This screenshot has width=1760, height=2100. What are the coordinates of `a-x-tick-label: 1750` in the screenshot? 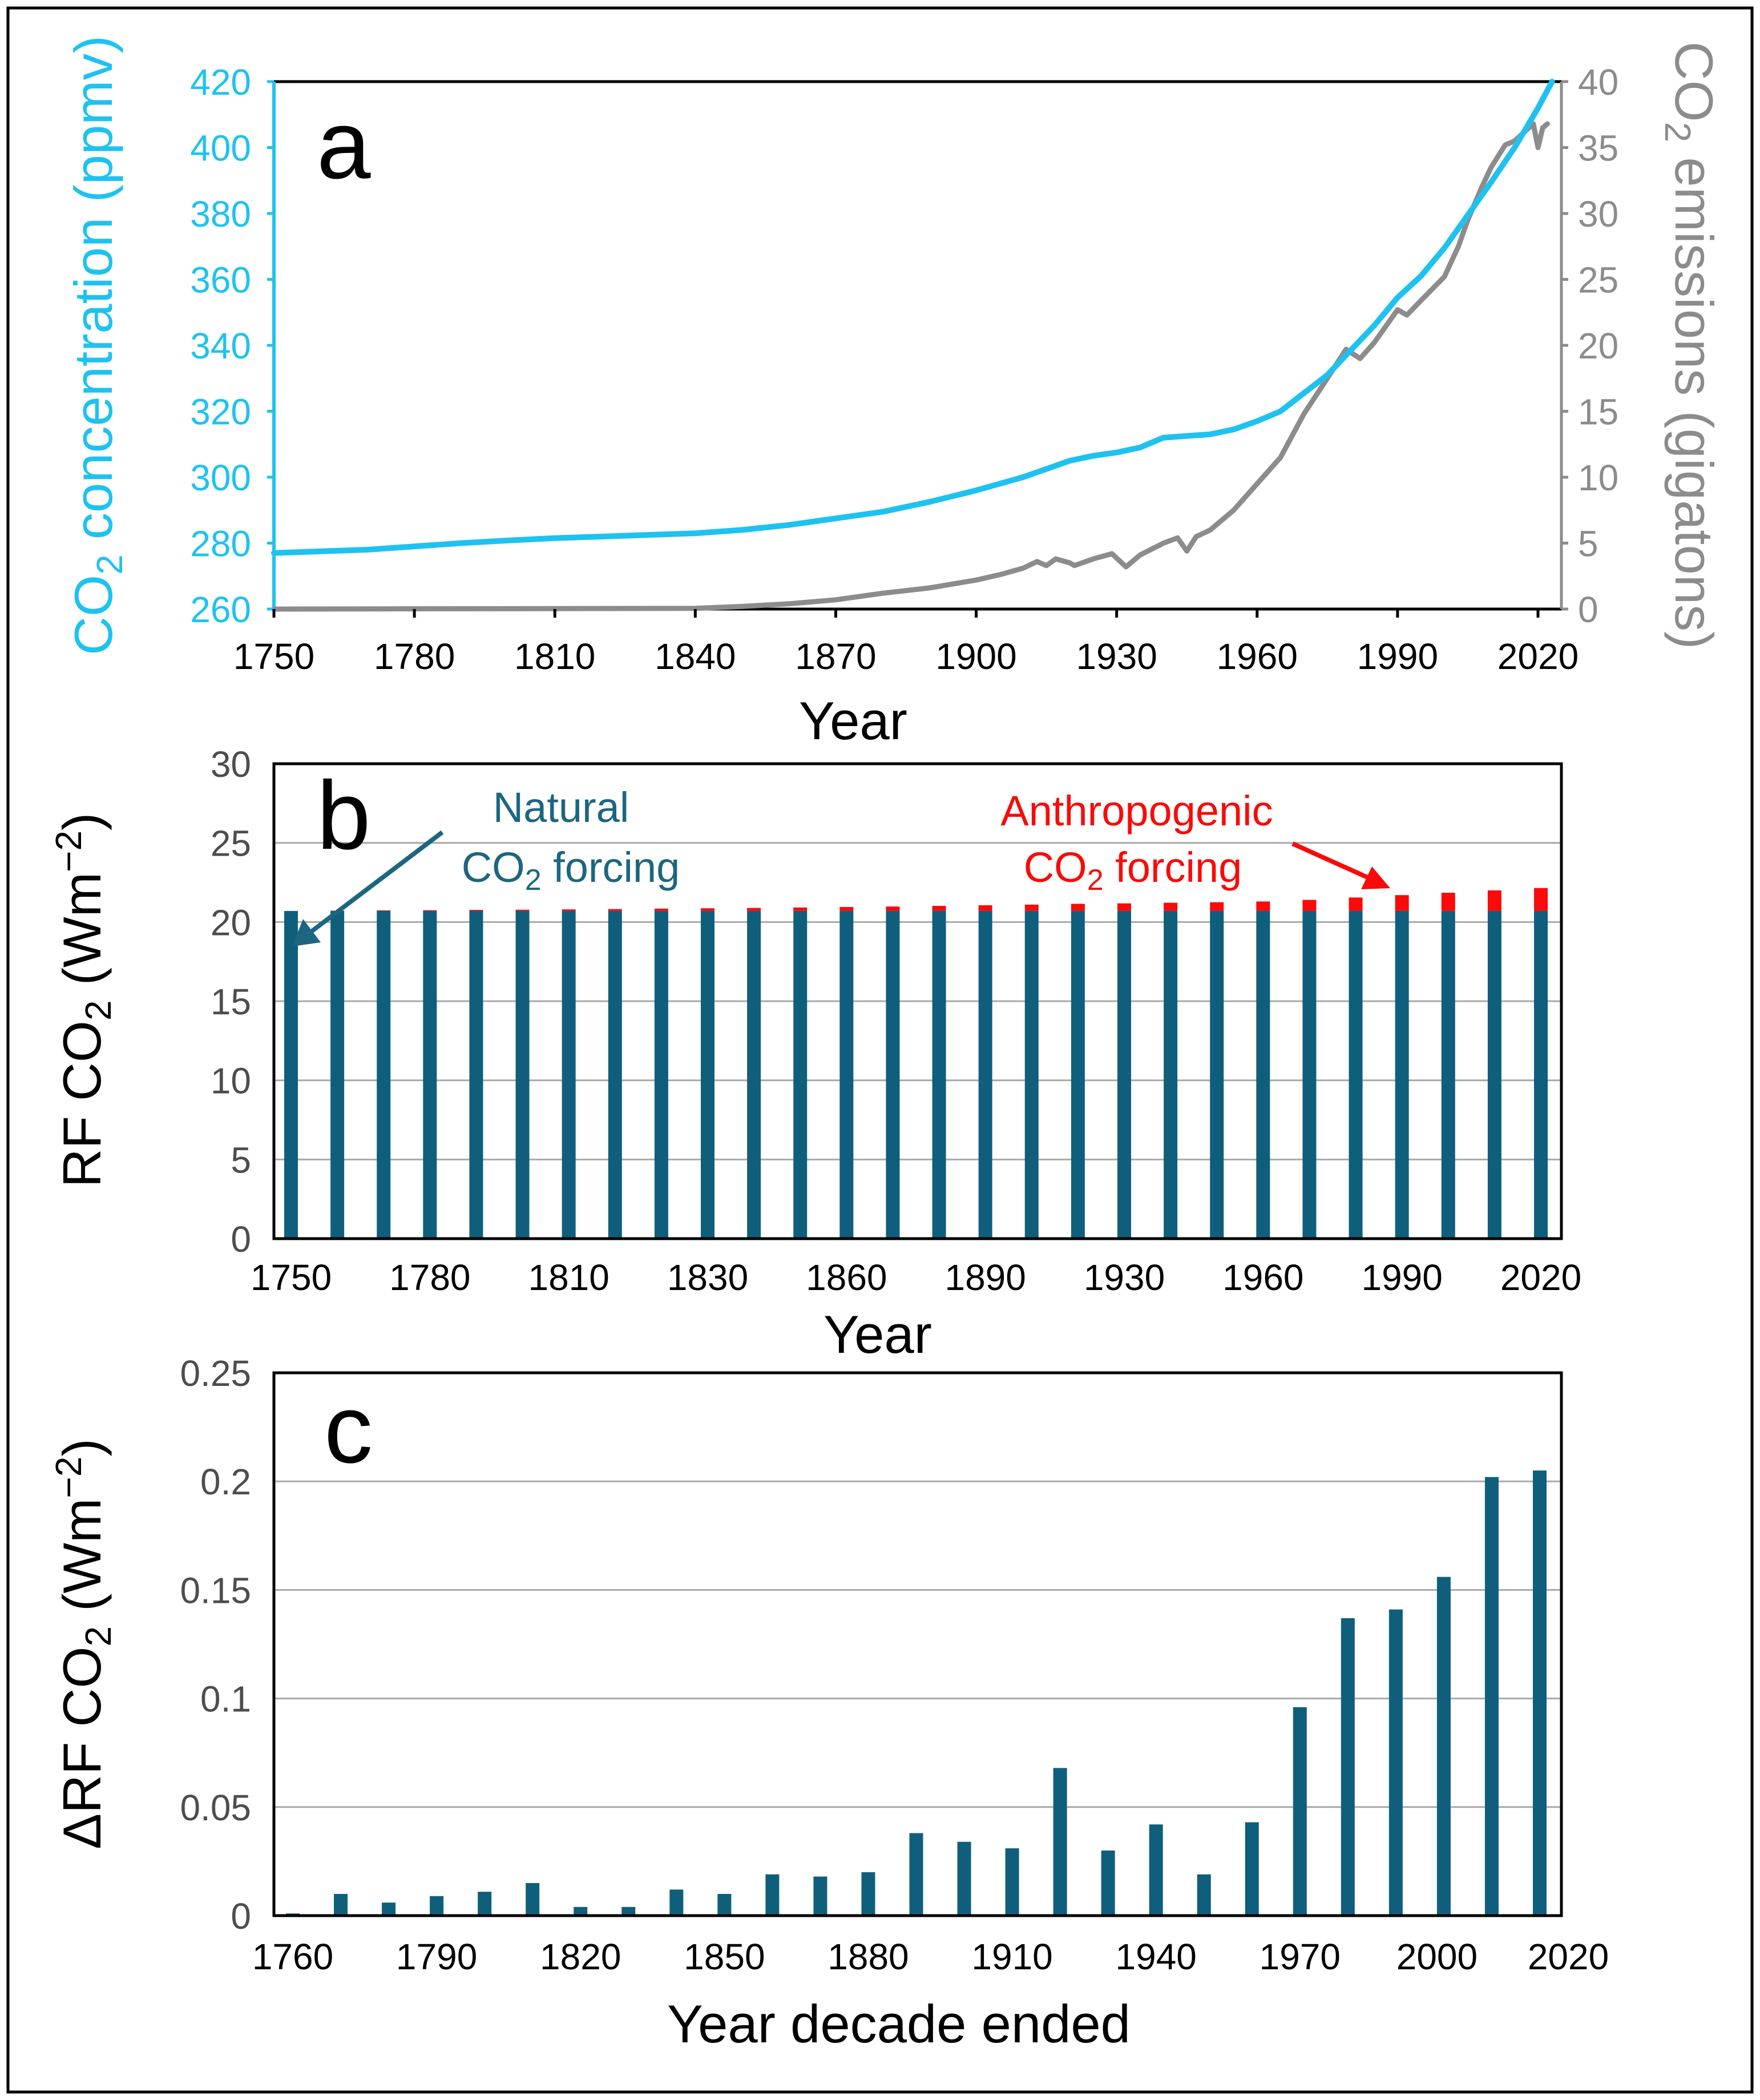 It's located at (273, 656).